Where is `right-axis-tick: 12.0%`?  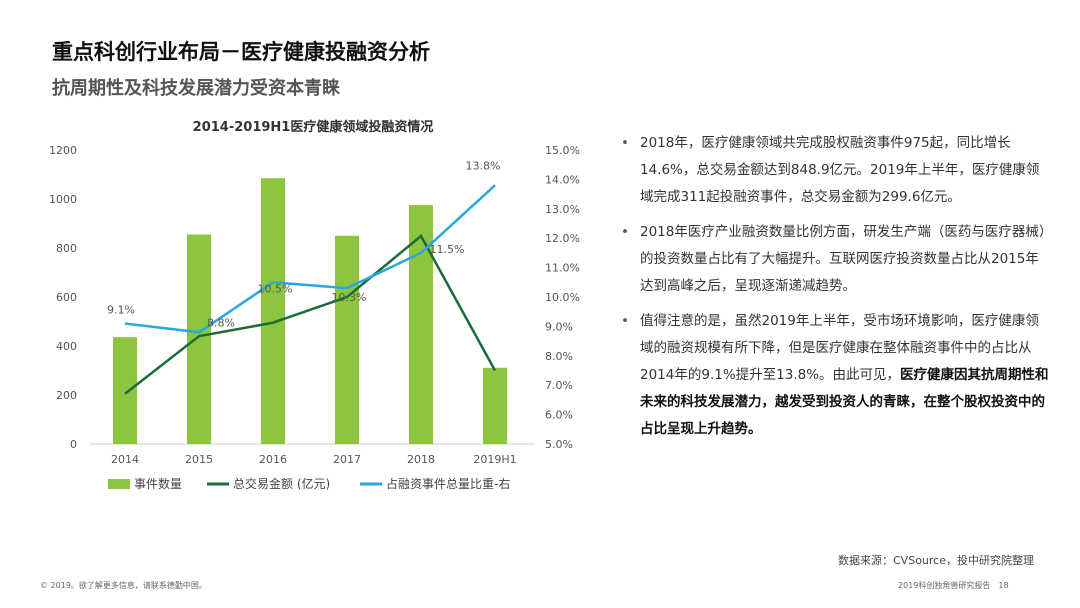
right-axis-tick: 12.0% is located at coordinates (562, 238).